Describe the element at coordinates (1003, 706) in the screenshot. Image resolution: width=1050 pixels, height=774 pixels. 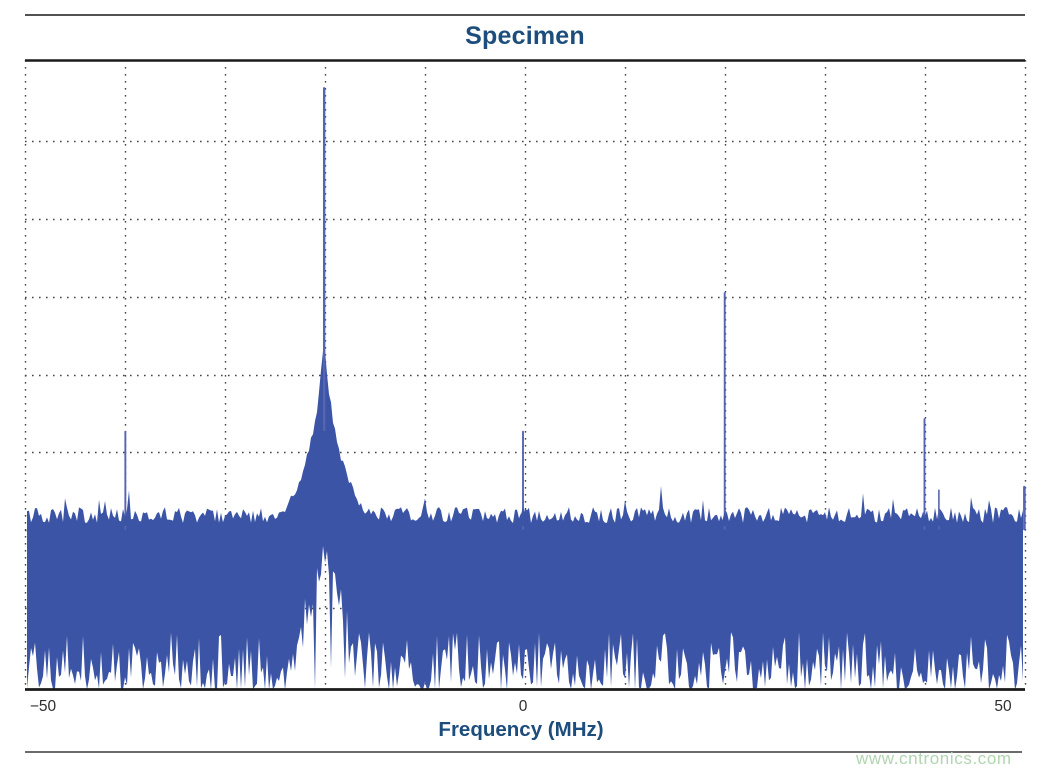
I see `x-tick-label-pos50: 50` at that location.